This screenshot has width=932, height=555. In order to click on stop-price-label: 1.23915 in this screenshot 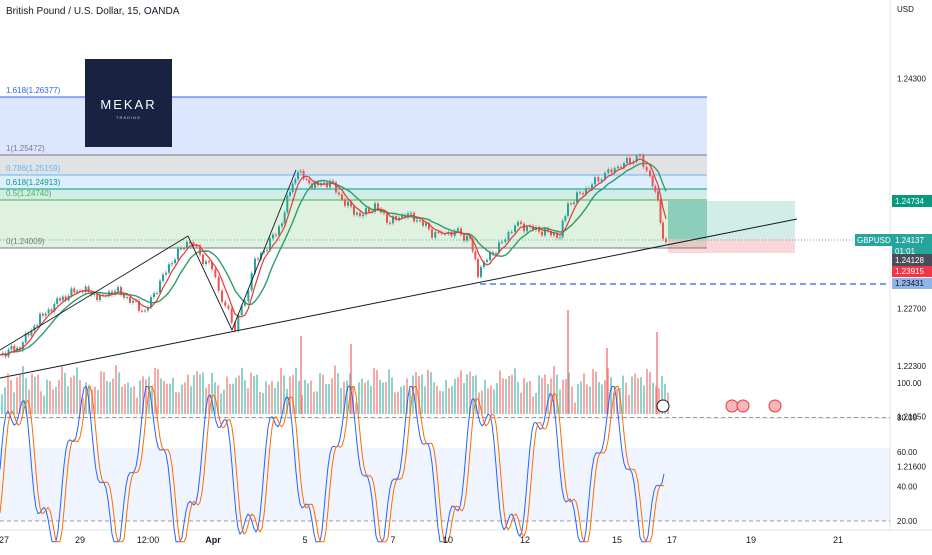, I will do `click(909, 271)`.